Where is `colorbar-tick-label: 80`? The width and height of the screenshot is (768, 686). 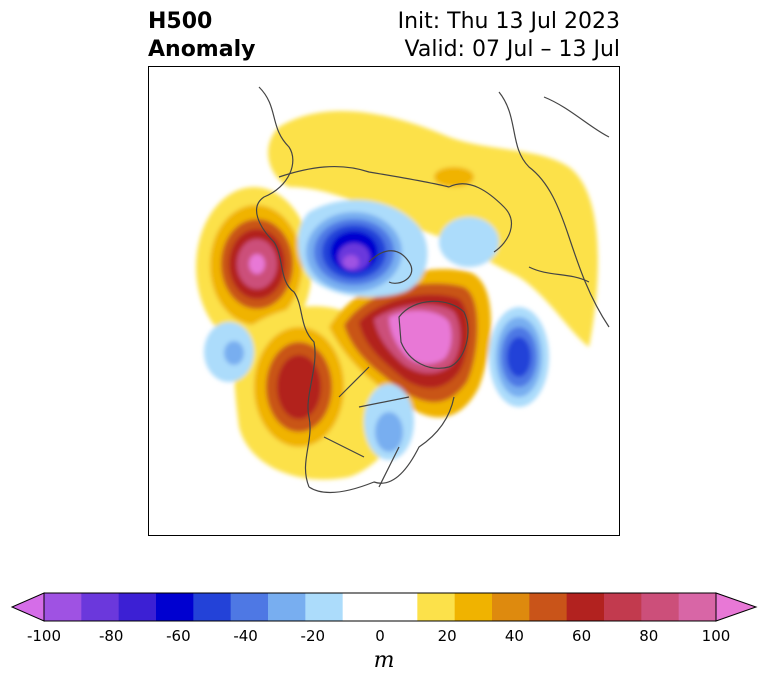
colorbar-tick-label: 80 is located at coordinates (649, 636).